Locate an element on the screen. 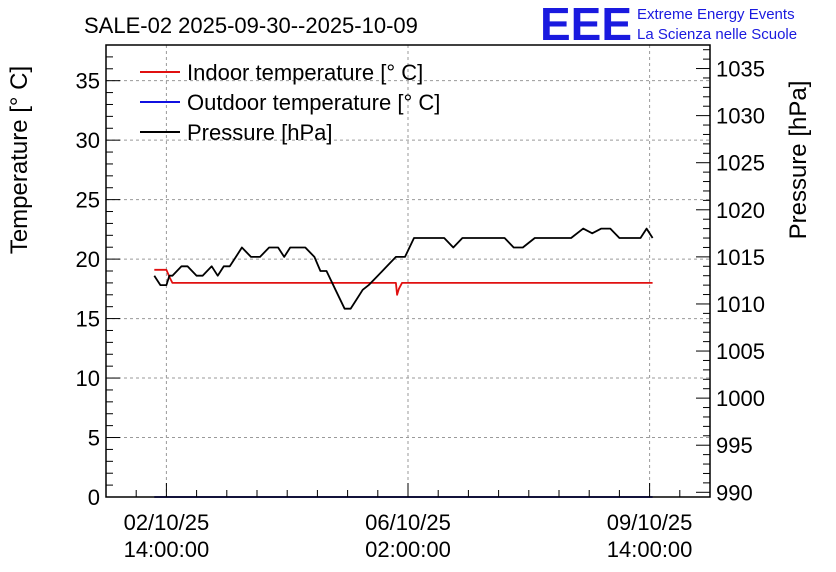 The height and width of the screenshot is (572, 836). legend-label-indoor: Indoor temperature [° C] is located at coordinates (305, 72).